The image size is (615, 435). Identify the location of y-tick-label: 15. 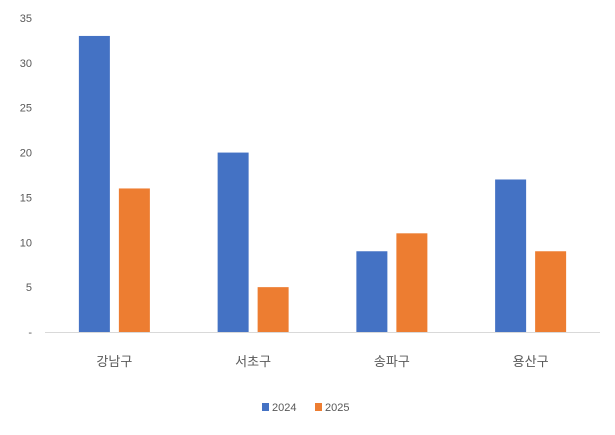
(26, 198).